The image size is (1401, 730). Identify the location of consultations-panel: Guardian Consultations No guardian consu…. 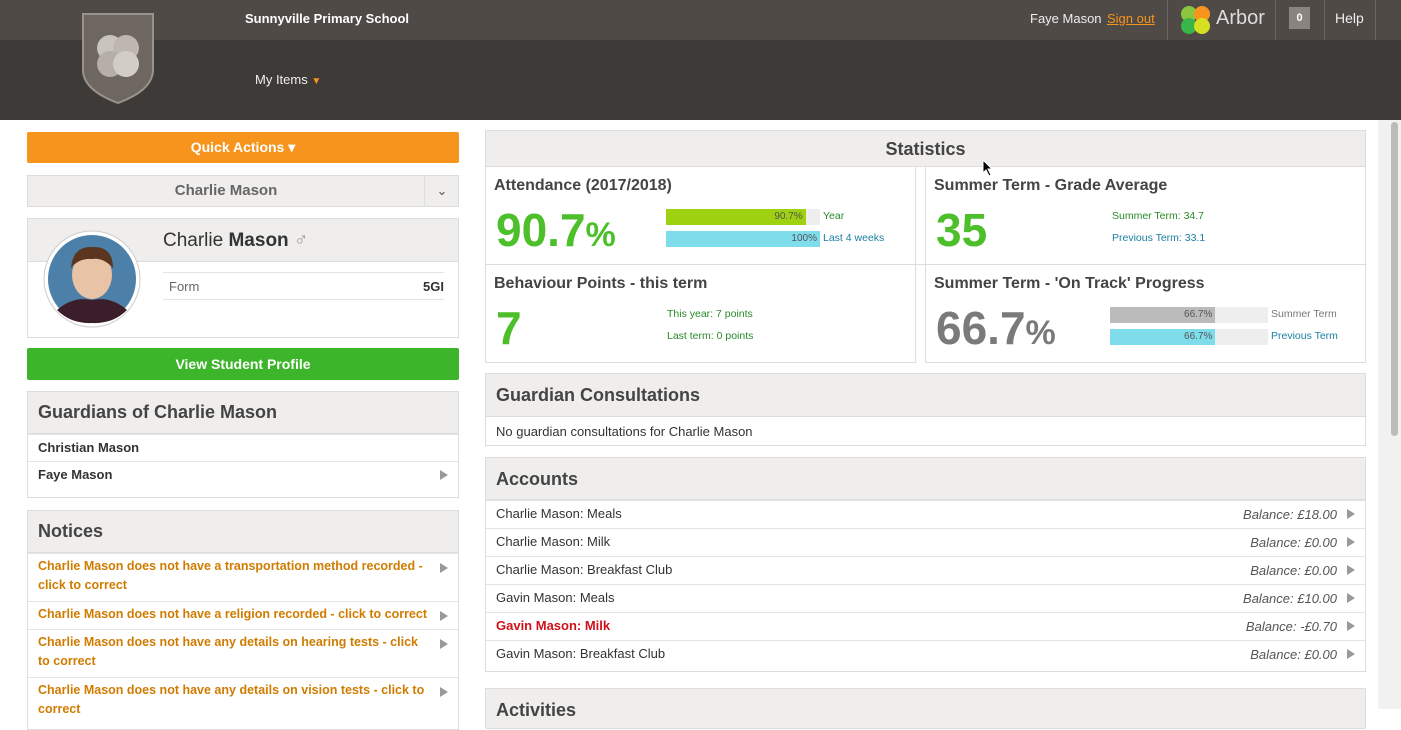
(925, 409).